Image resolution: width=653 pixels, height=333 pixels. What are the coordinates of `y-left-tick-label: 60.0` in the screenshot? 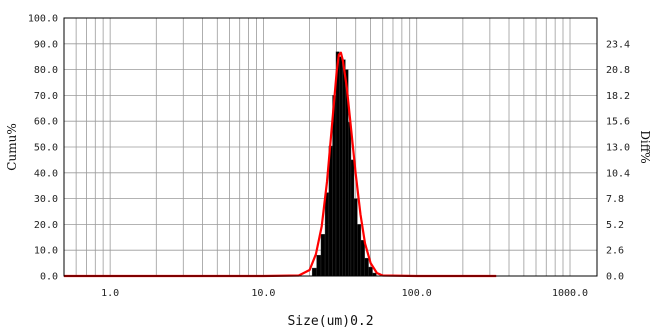 It's located at (46, 122).